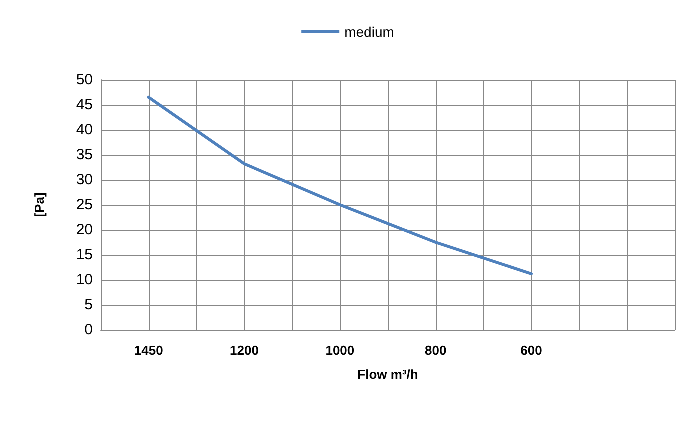 This screenshot has width=696, height=421. I want to click on x-tick-label: 1000, so click(340, 350).